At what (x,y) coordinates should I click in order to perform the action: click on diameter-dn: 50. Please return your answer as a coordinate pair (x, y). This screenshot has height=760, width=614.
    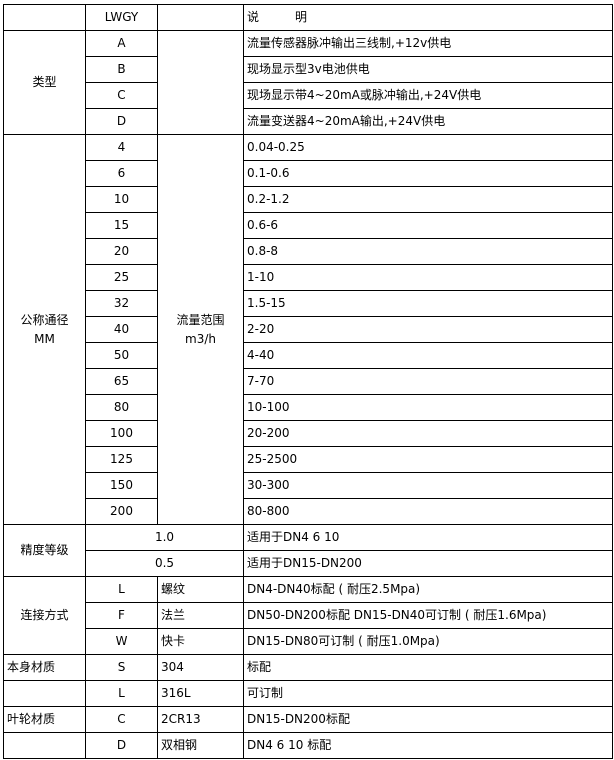
    Looking at the image, I should click on (121, 355).